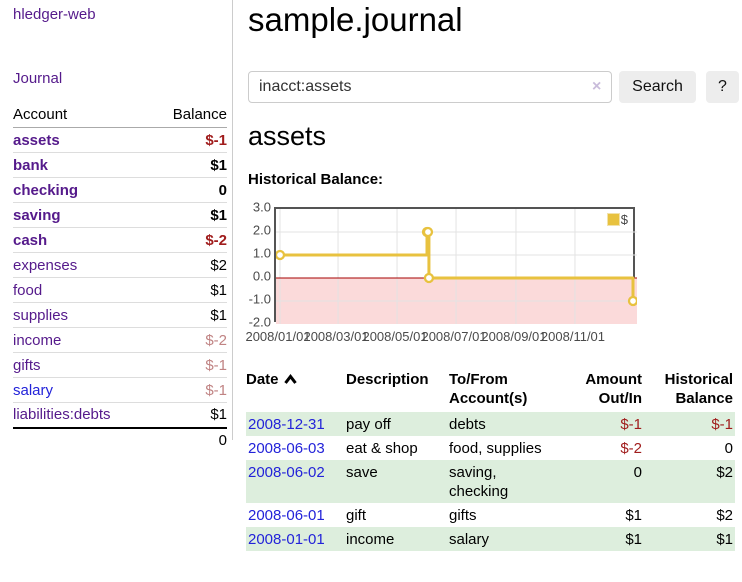  Describe the element at coordinates (355, 19) in the screenshot. I see `page-title: sample.journal` at that location.